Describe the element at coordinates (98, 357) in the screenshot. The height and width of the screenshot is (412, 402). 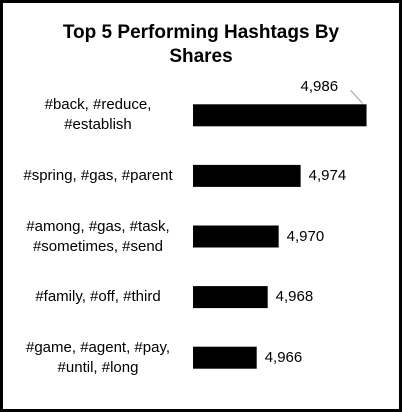
I see `y-tick-label: #game, #agent, #pay, #until, #long` at that location.